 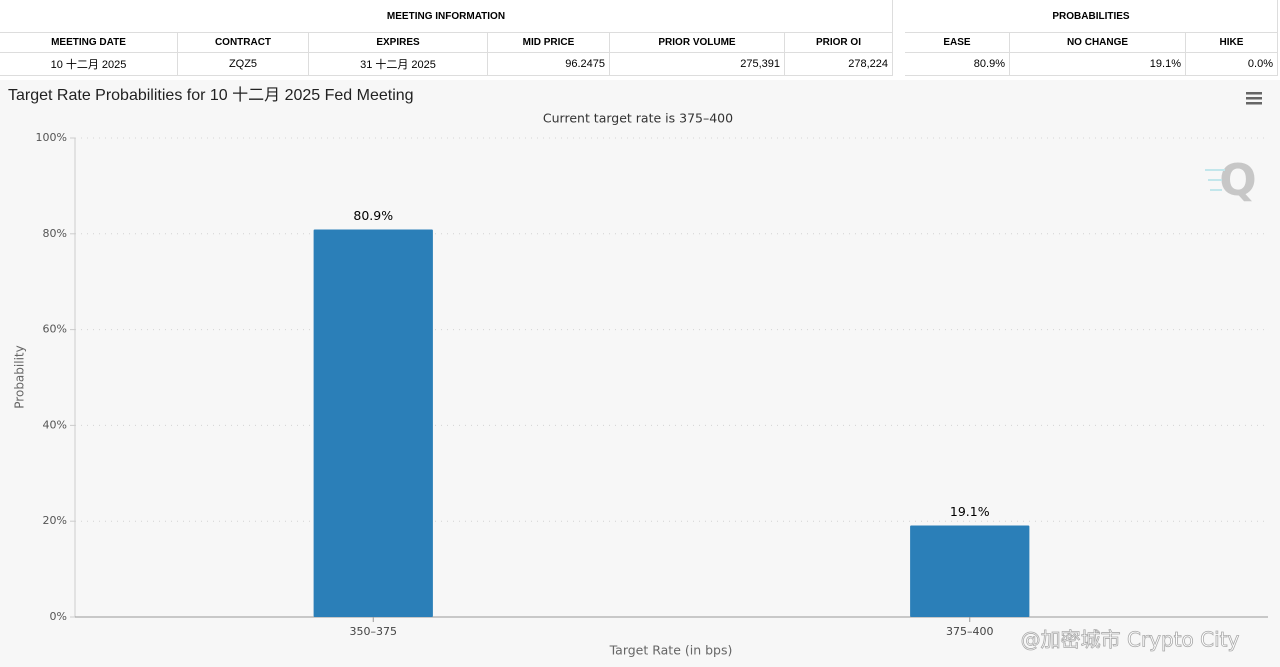 I want to click on column-header: MEETING DATE, so click(x=89, y=43).